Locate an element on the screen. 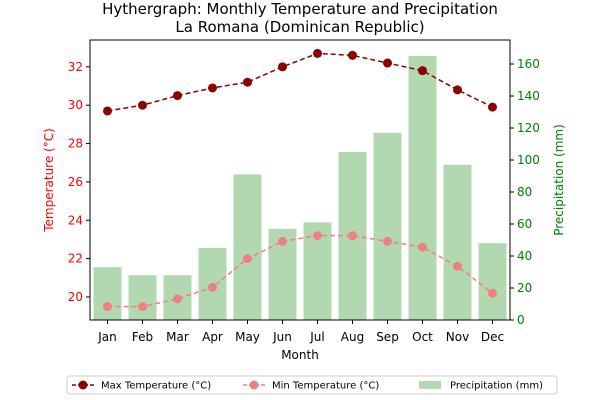 The image size is (600, 400). min-temp-point-jul is located at coordinates (317, 236).